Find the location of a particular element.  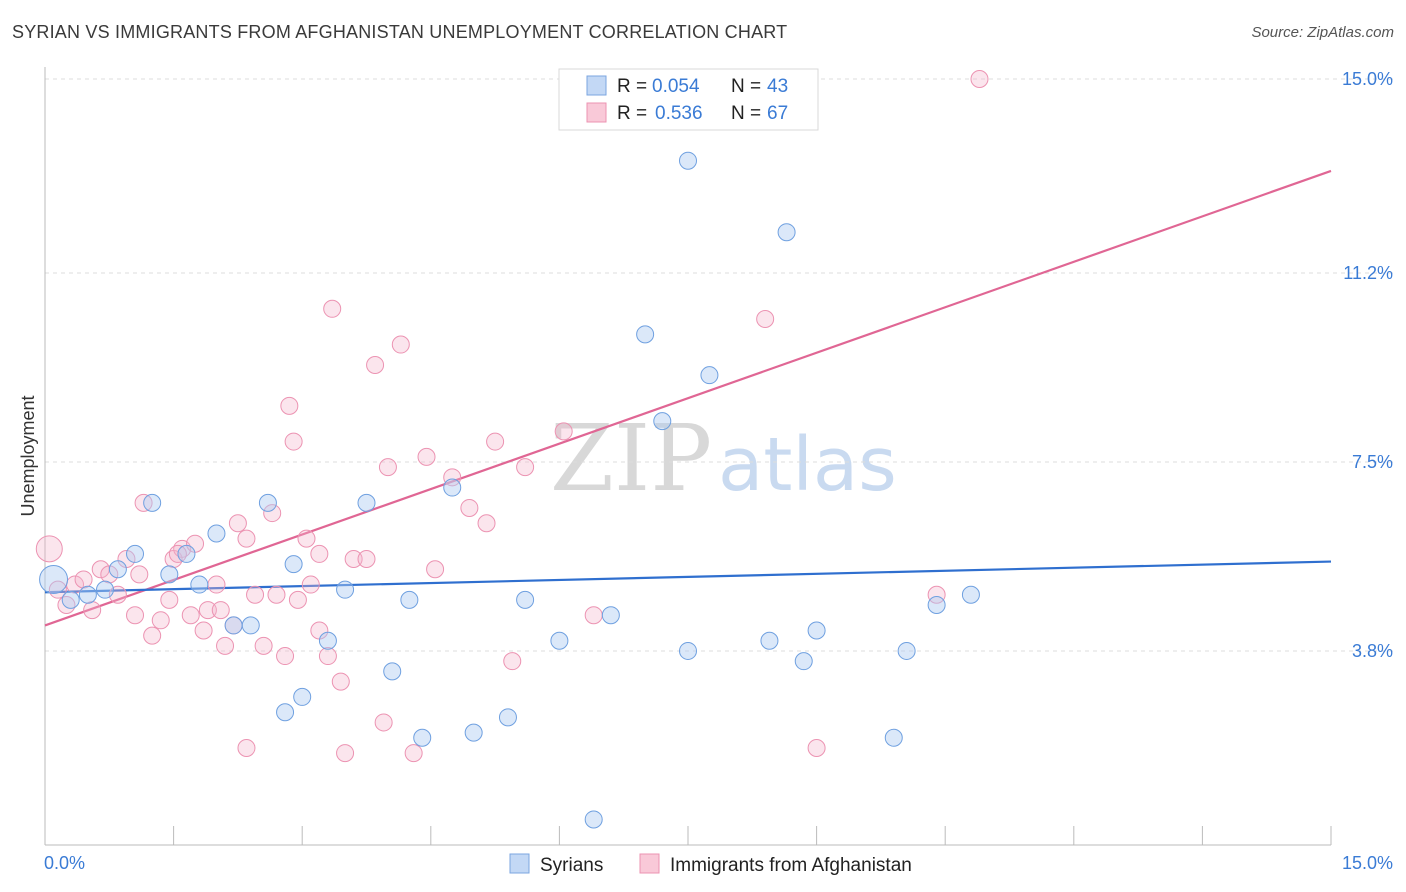

y-axis-label: Unemployment is located at coordinates (28, 455).